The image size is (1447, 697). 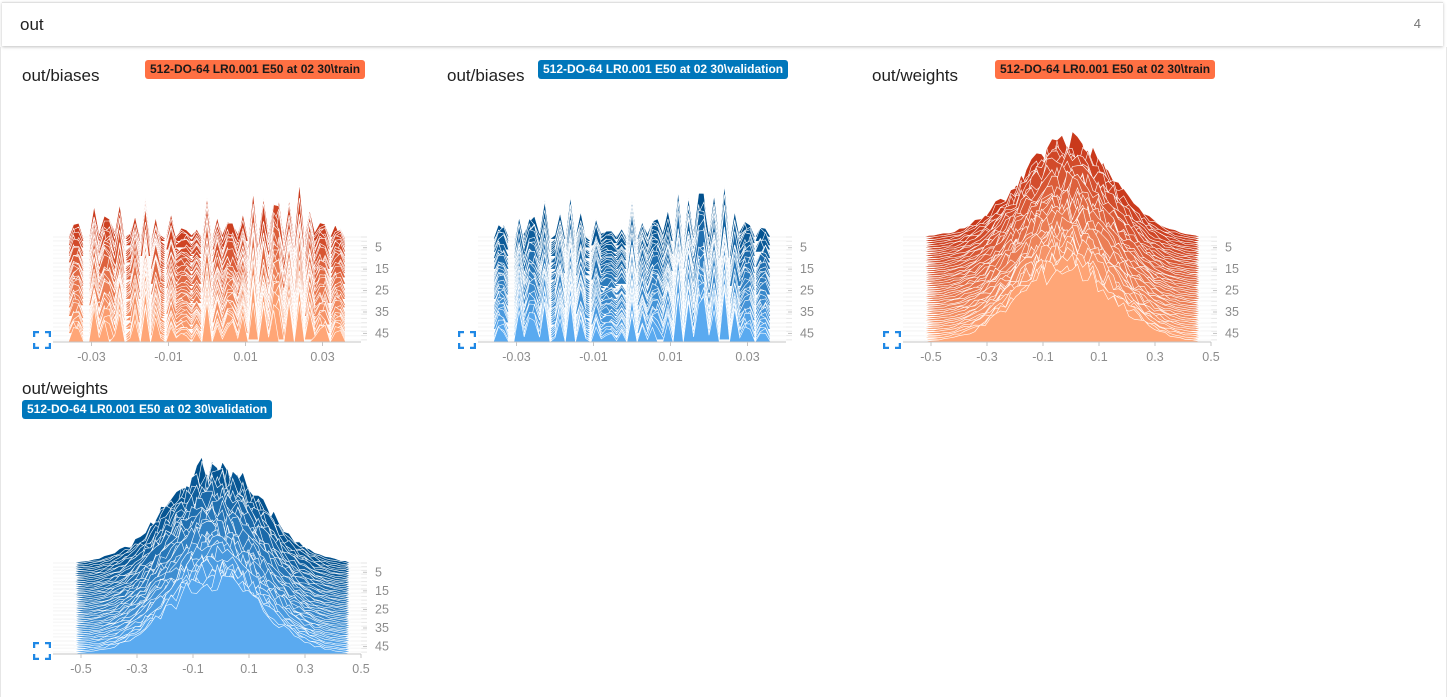 What do you see at coordinates (722, 24) in the screenshot?
I see `tag-group-header: out 4` at bounding box center [722, 24].